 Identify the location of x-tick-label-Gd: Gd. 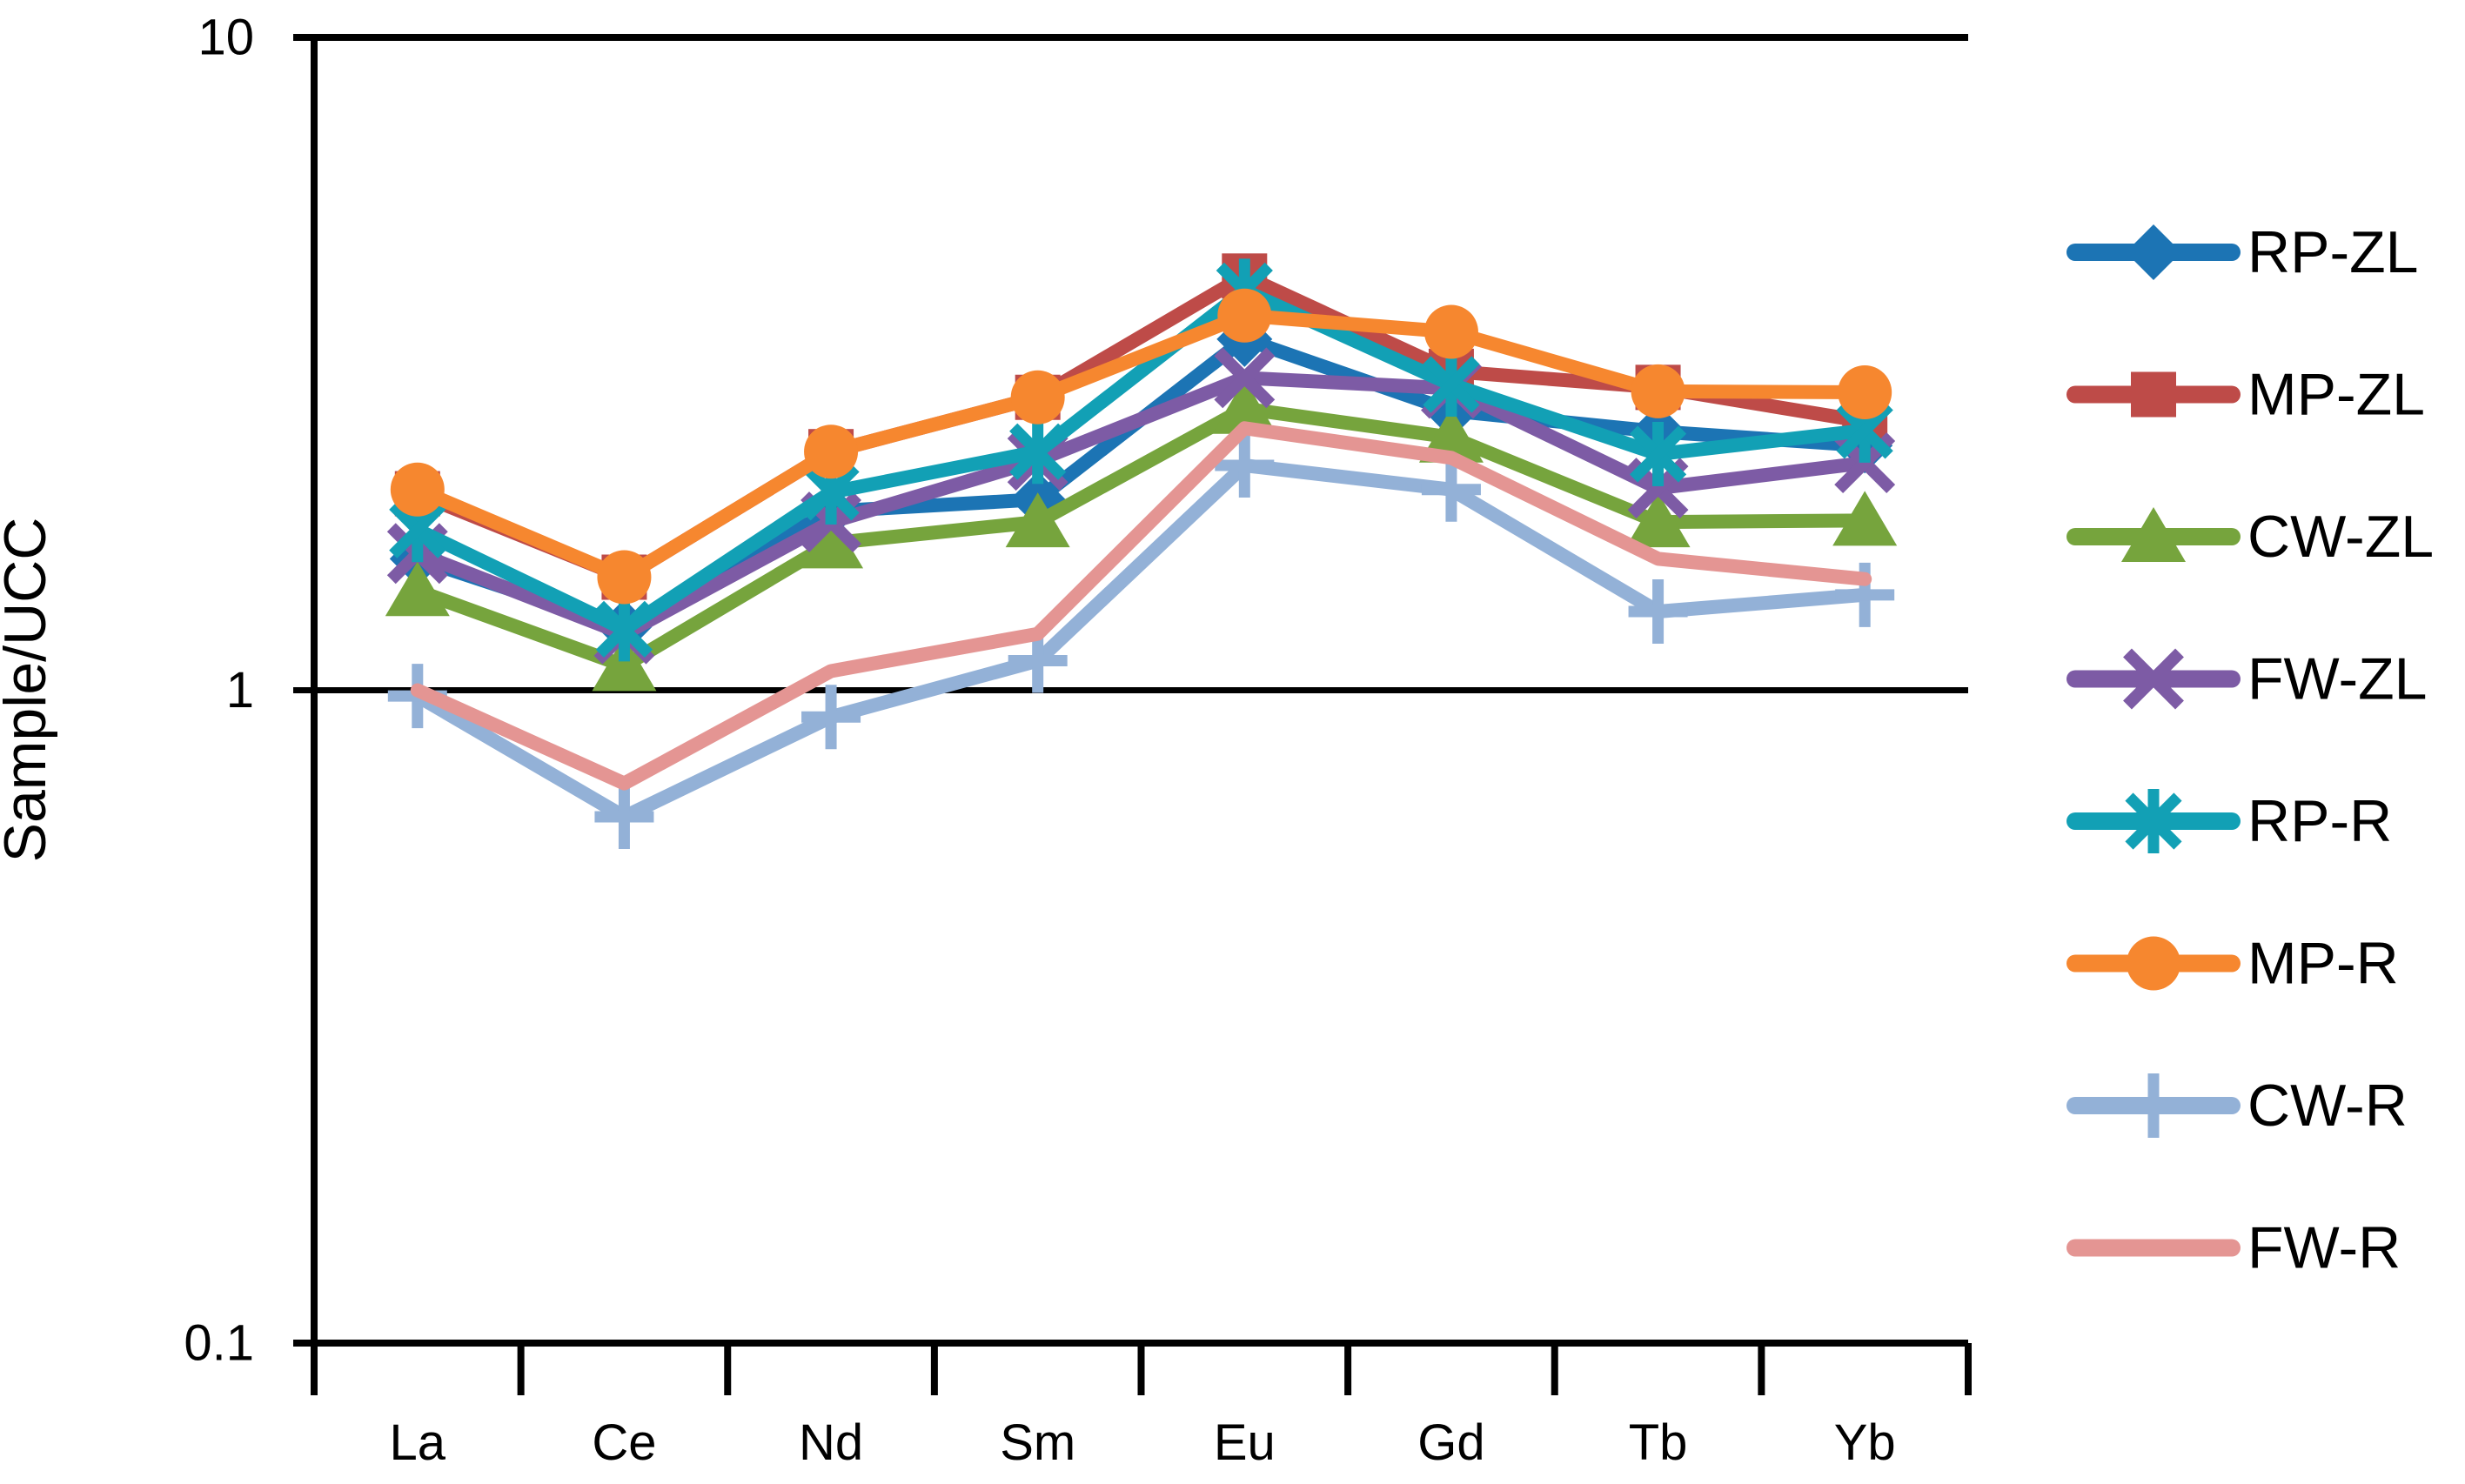
(1450, 1442).